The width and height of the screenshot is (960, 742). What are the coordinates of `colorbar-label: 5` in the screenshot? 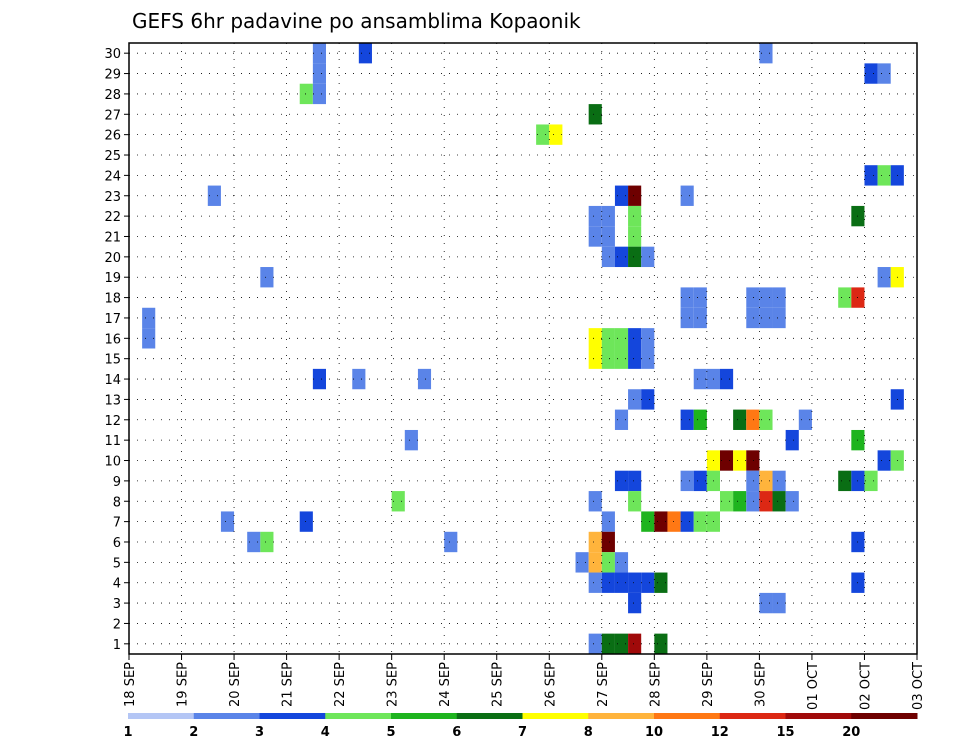 It's located at (390, 732).